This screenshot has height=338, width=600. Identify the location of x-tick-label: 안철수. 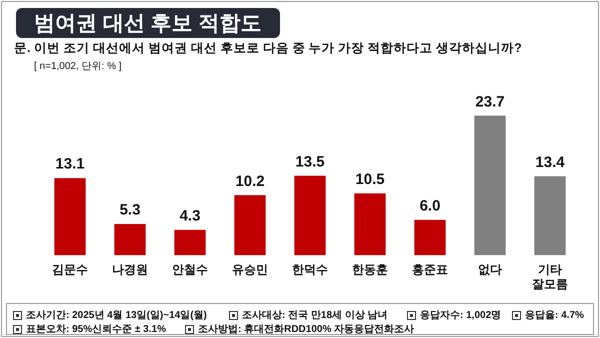
(190, 269).